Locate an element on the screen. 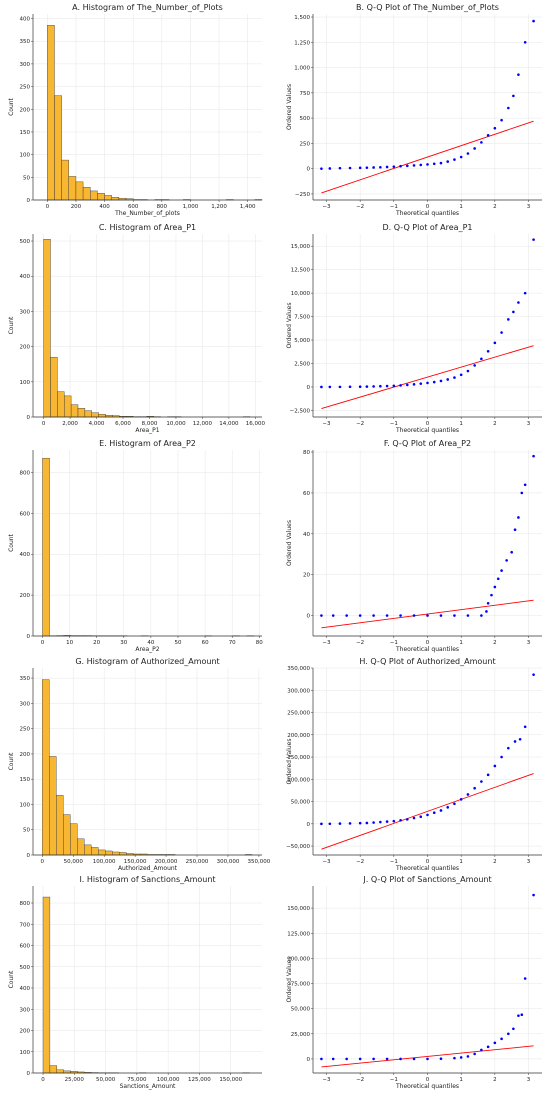  chart-title: F. Q-Q Plot of Area_P2 is located at coordinates (427, 443).